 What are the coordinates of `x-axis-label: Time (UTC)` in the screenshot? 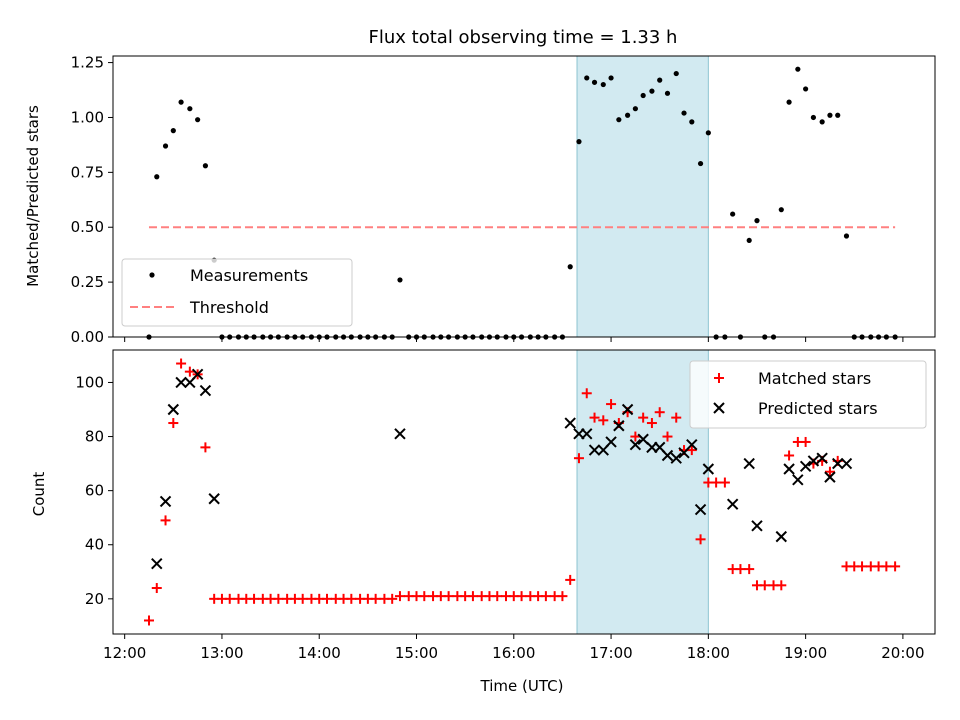 It's located at (522, 686).